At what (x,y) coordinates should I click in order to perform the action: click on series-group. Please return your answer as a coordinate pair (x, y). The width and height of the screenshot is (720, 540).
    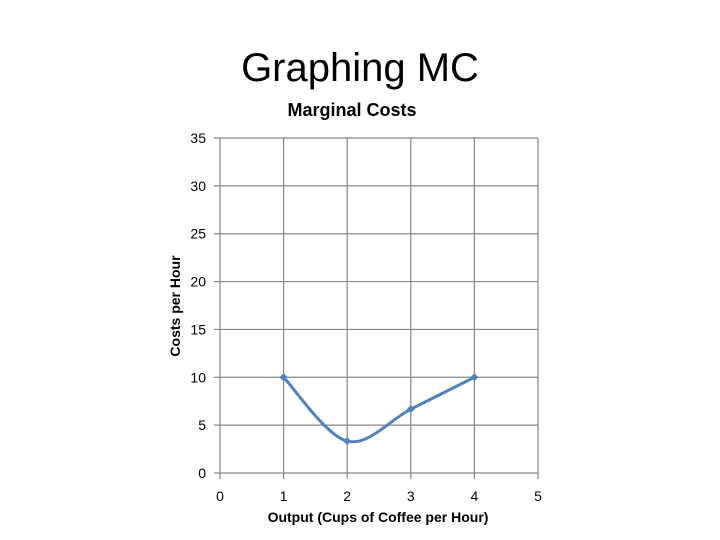
    Looking at the image, I should click on (379, 409).